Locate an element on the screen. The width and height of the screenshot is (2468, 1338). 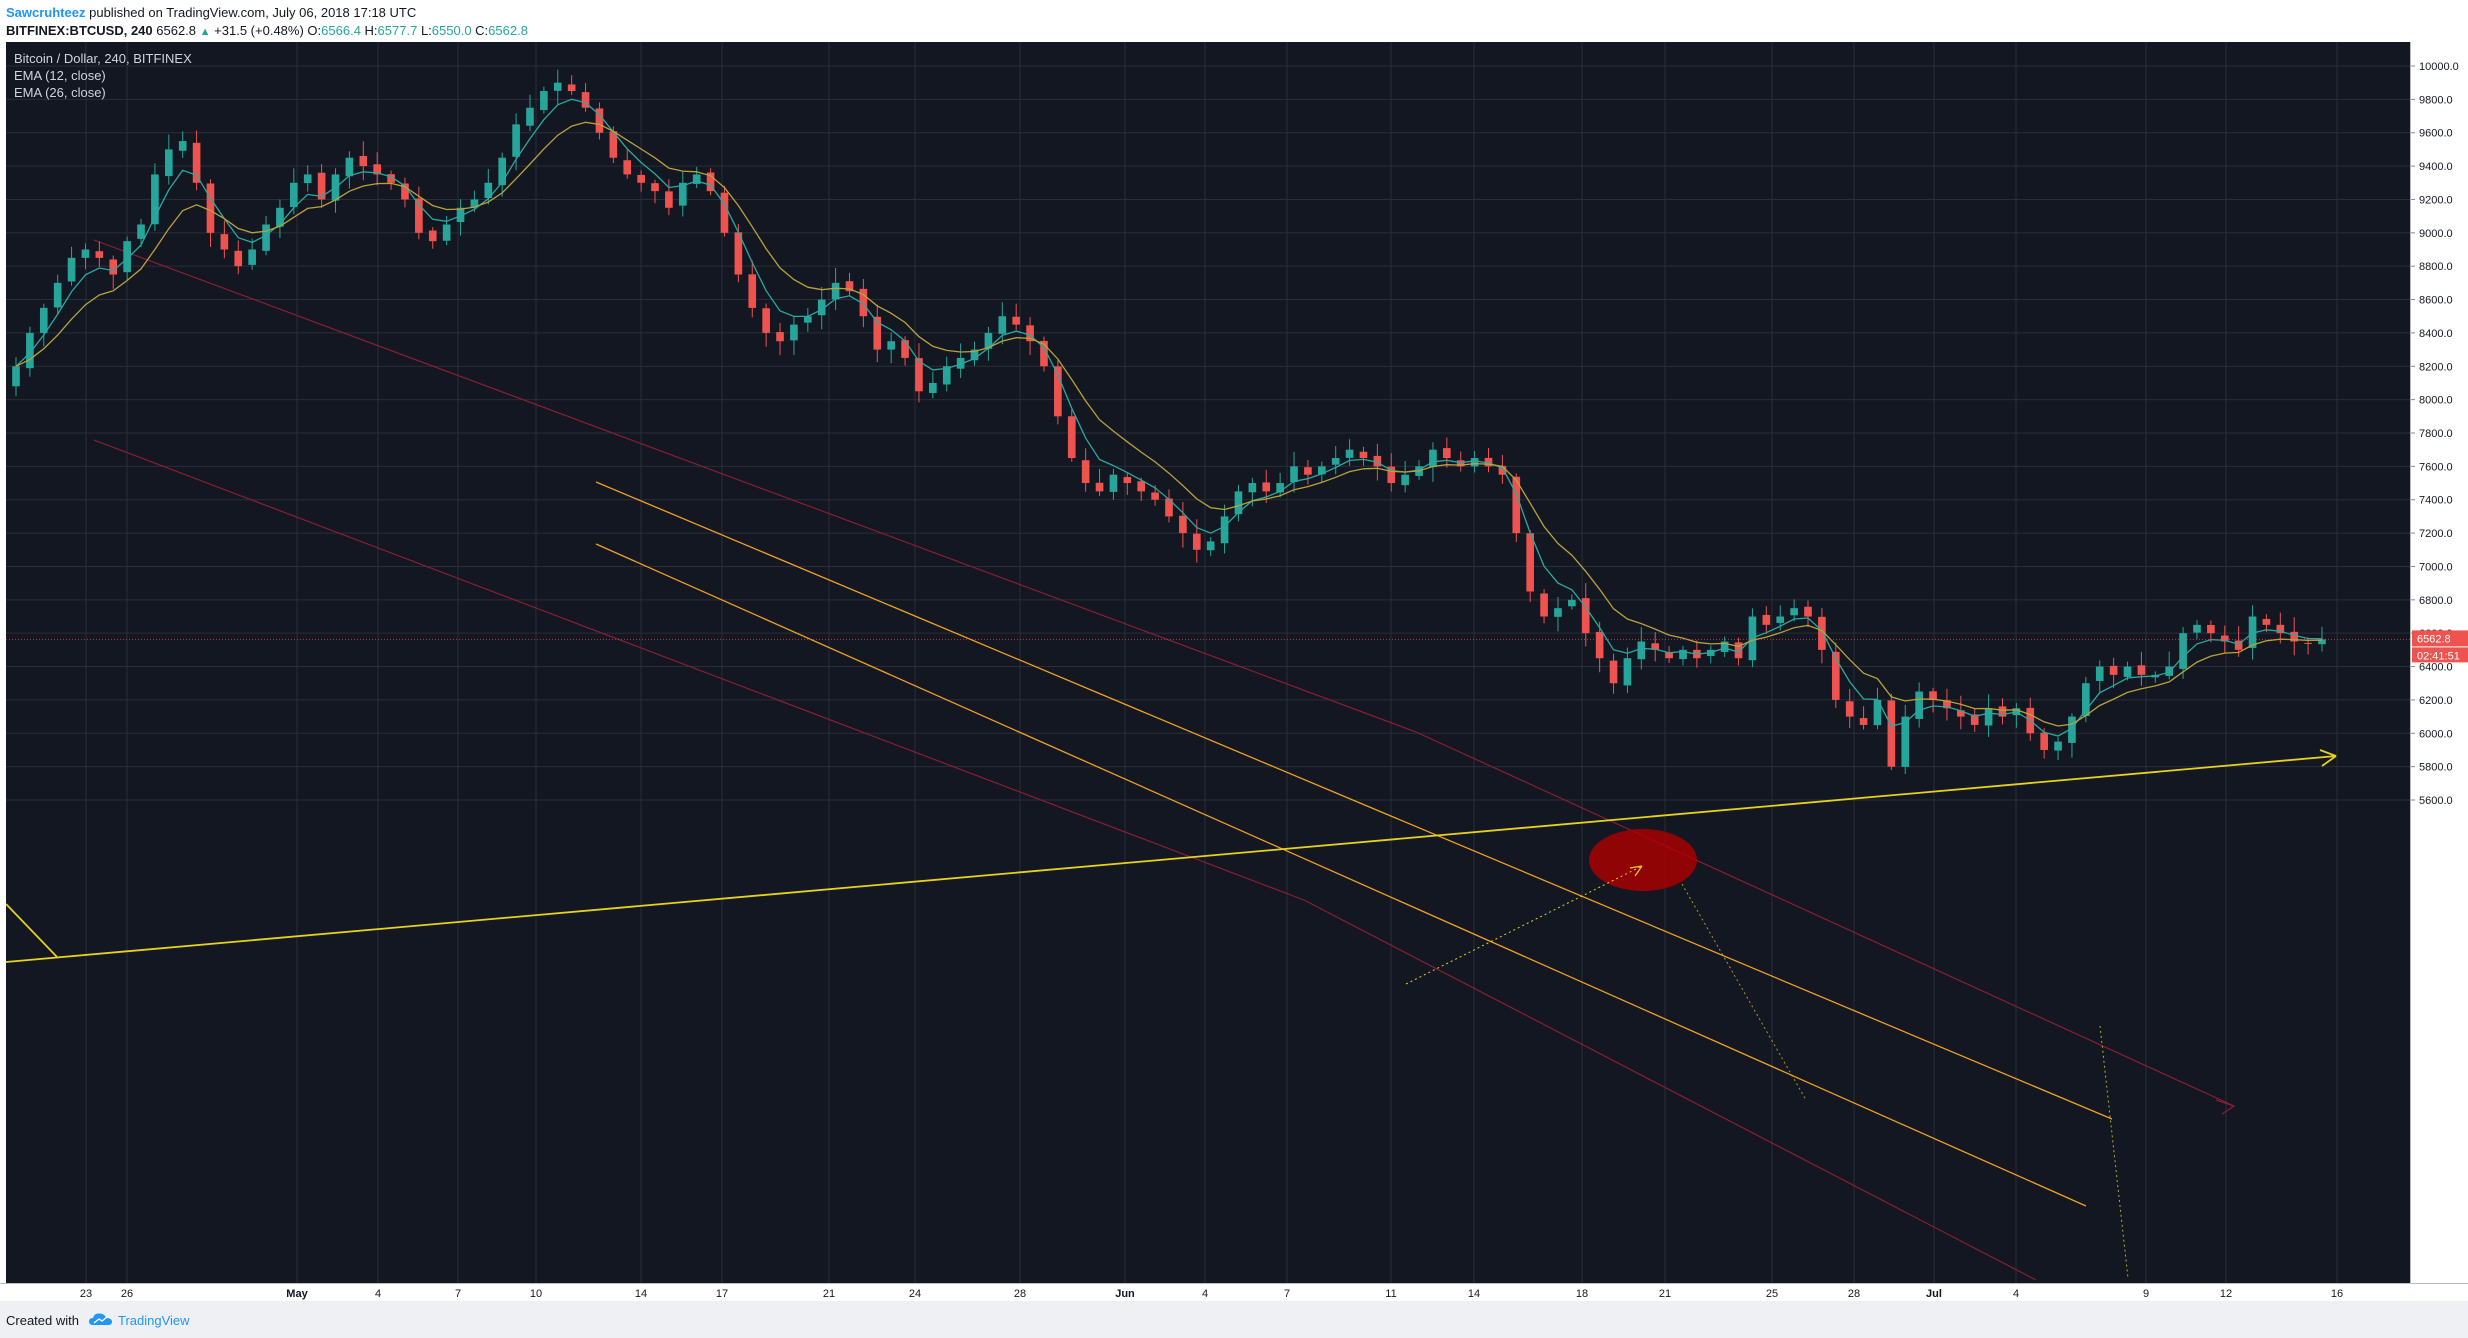
countdown-label: 02:41:51 is located at coordinates (2438, 656).